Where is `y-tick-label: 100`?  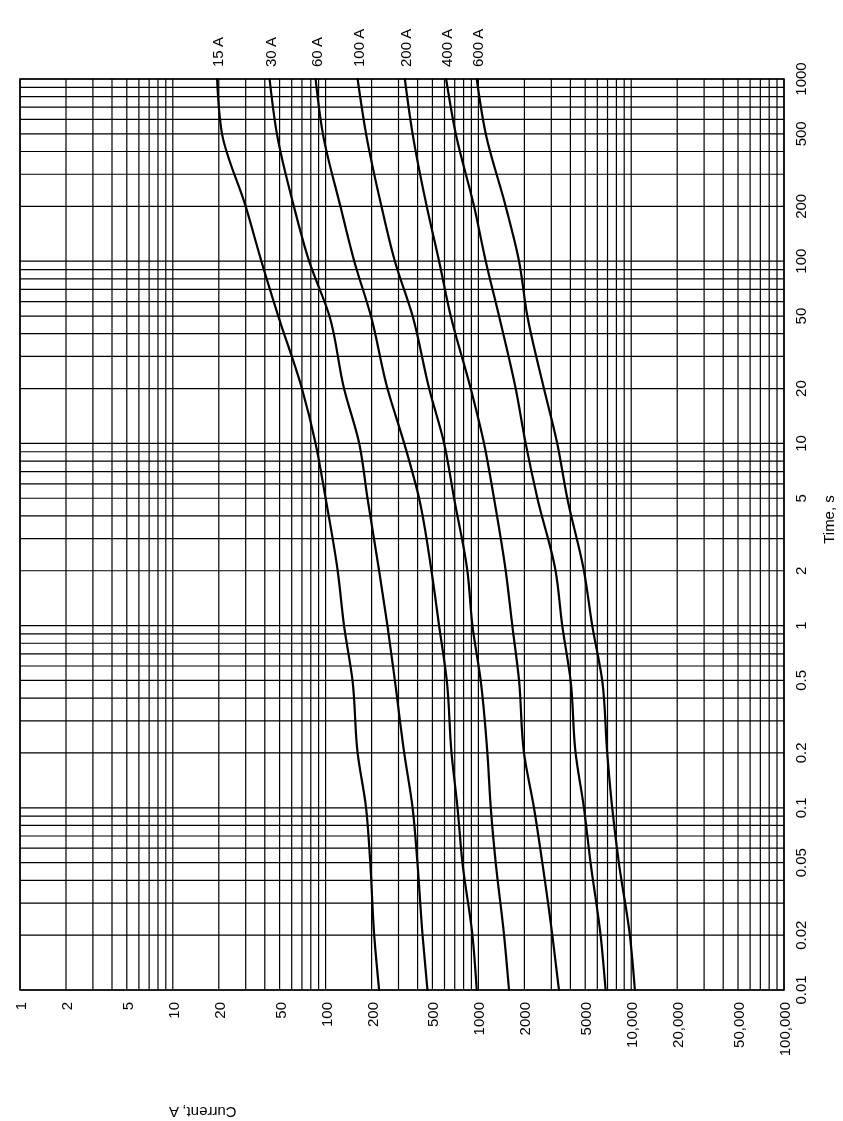 y-tick-label: 100 is located at coordinates (800, 261).